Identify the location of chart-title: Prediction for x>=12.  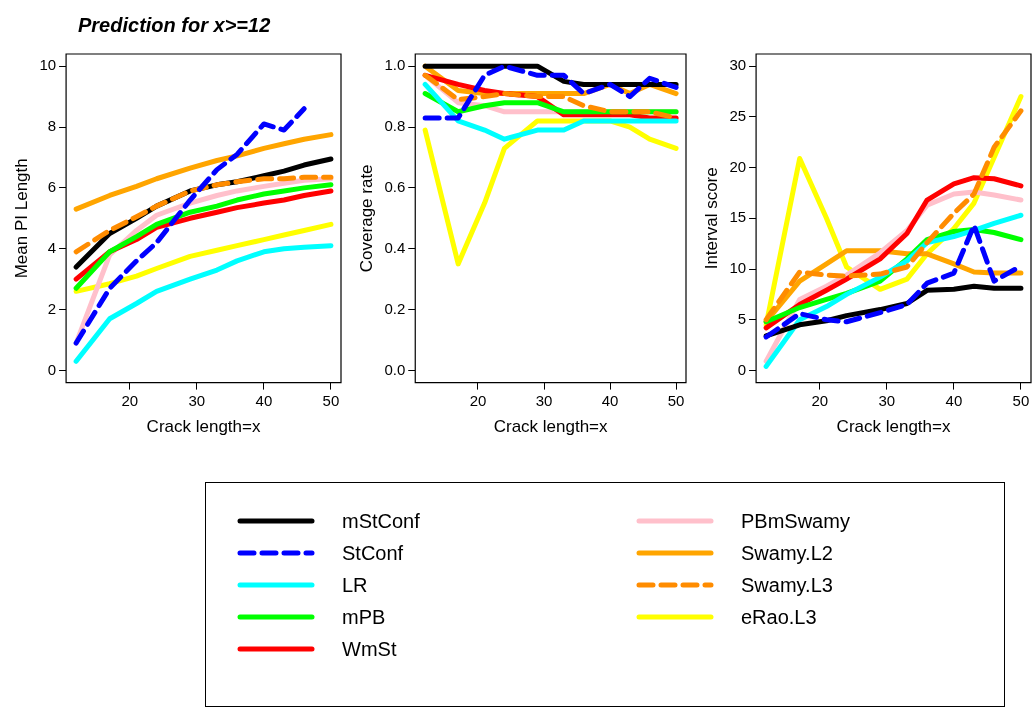
(174, 25).